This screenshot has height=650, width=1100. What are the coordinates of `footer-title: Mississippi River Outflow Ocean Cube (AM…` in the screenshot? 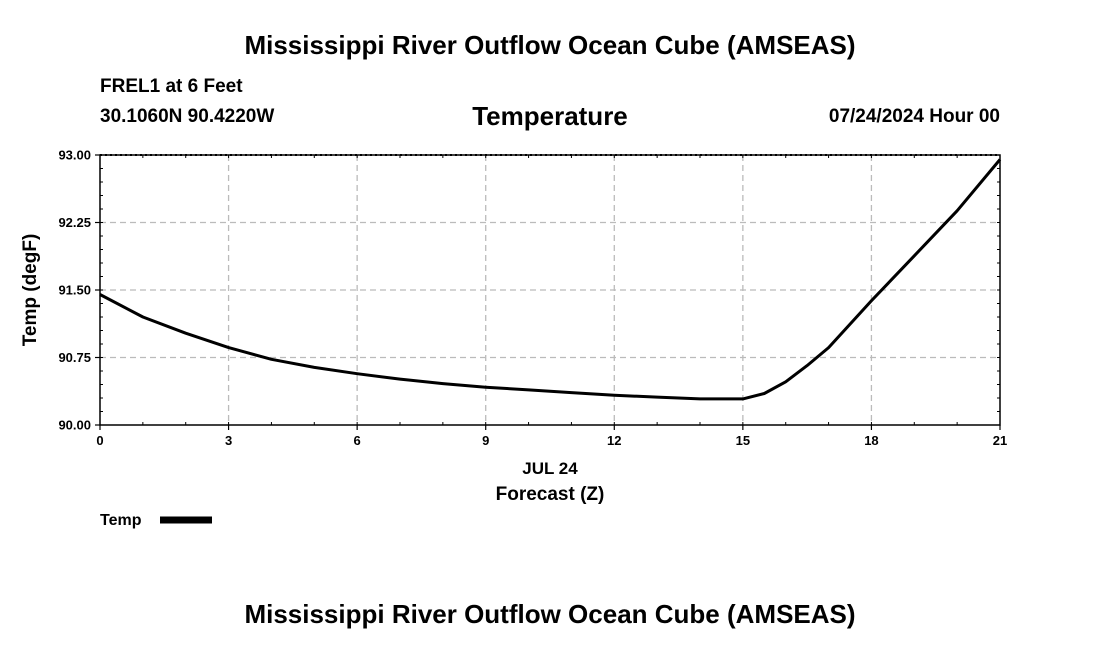 It's located at (550, 614).